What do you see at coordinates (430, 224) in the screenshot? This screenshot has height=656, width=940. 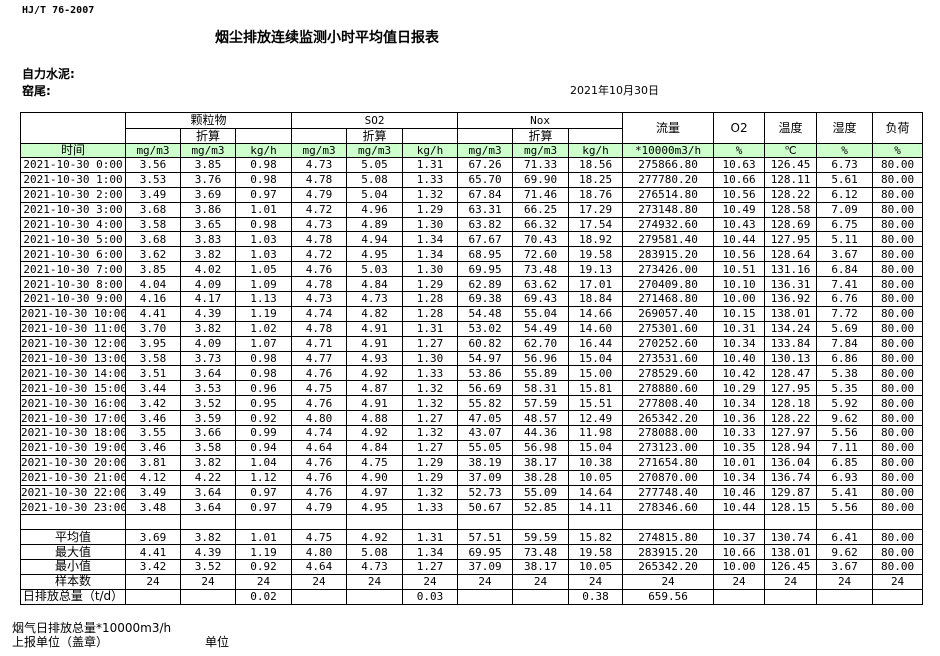 I see `table-cell: 1.30` at bounding box center [430, 224].